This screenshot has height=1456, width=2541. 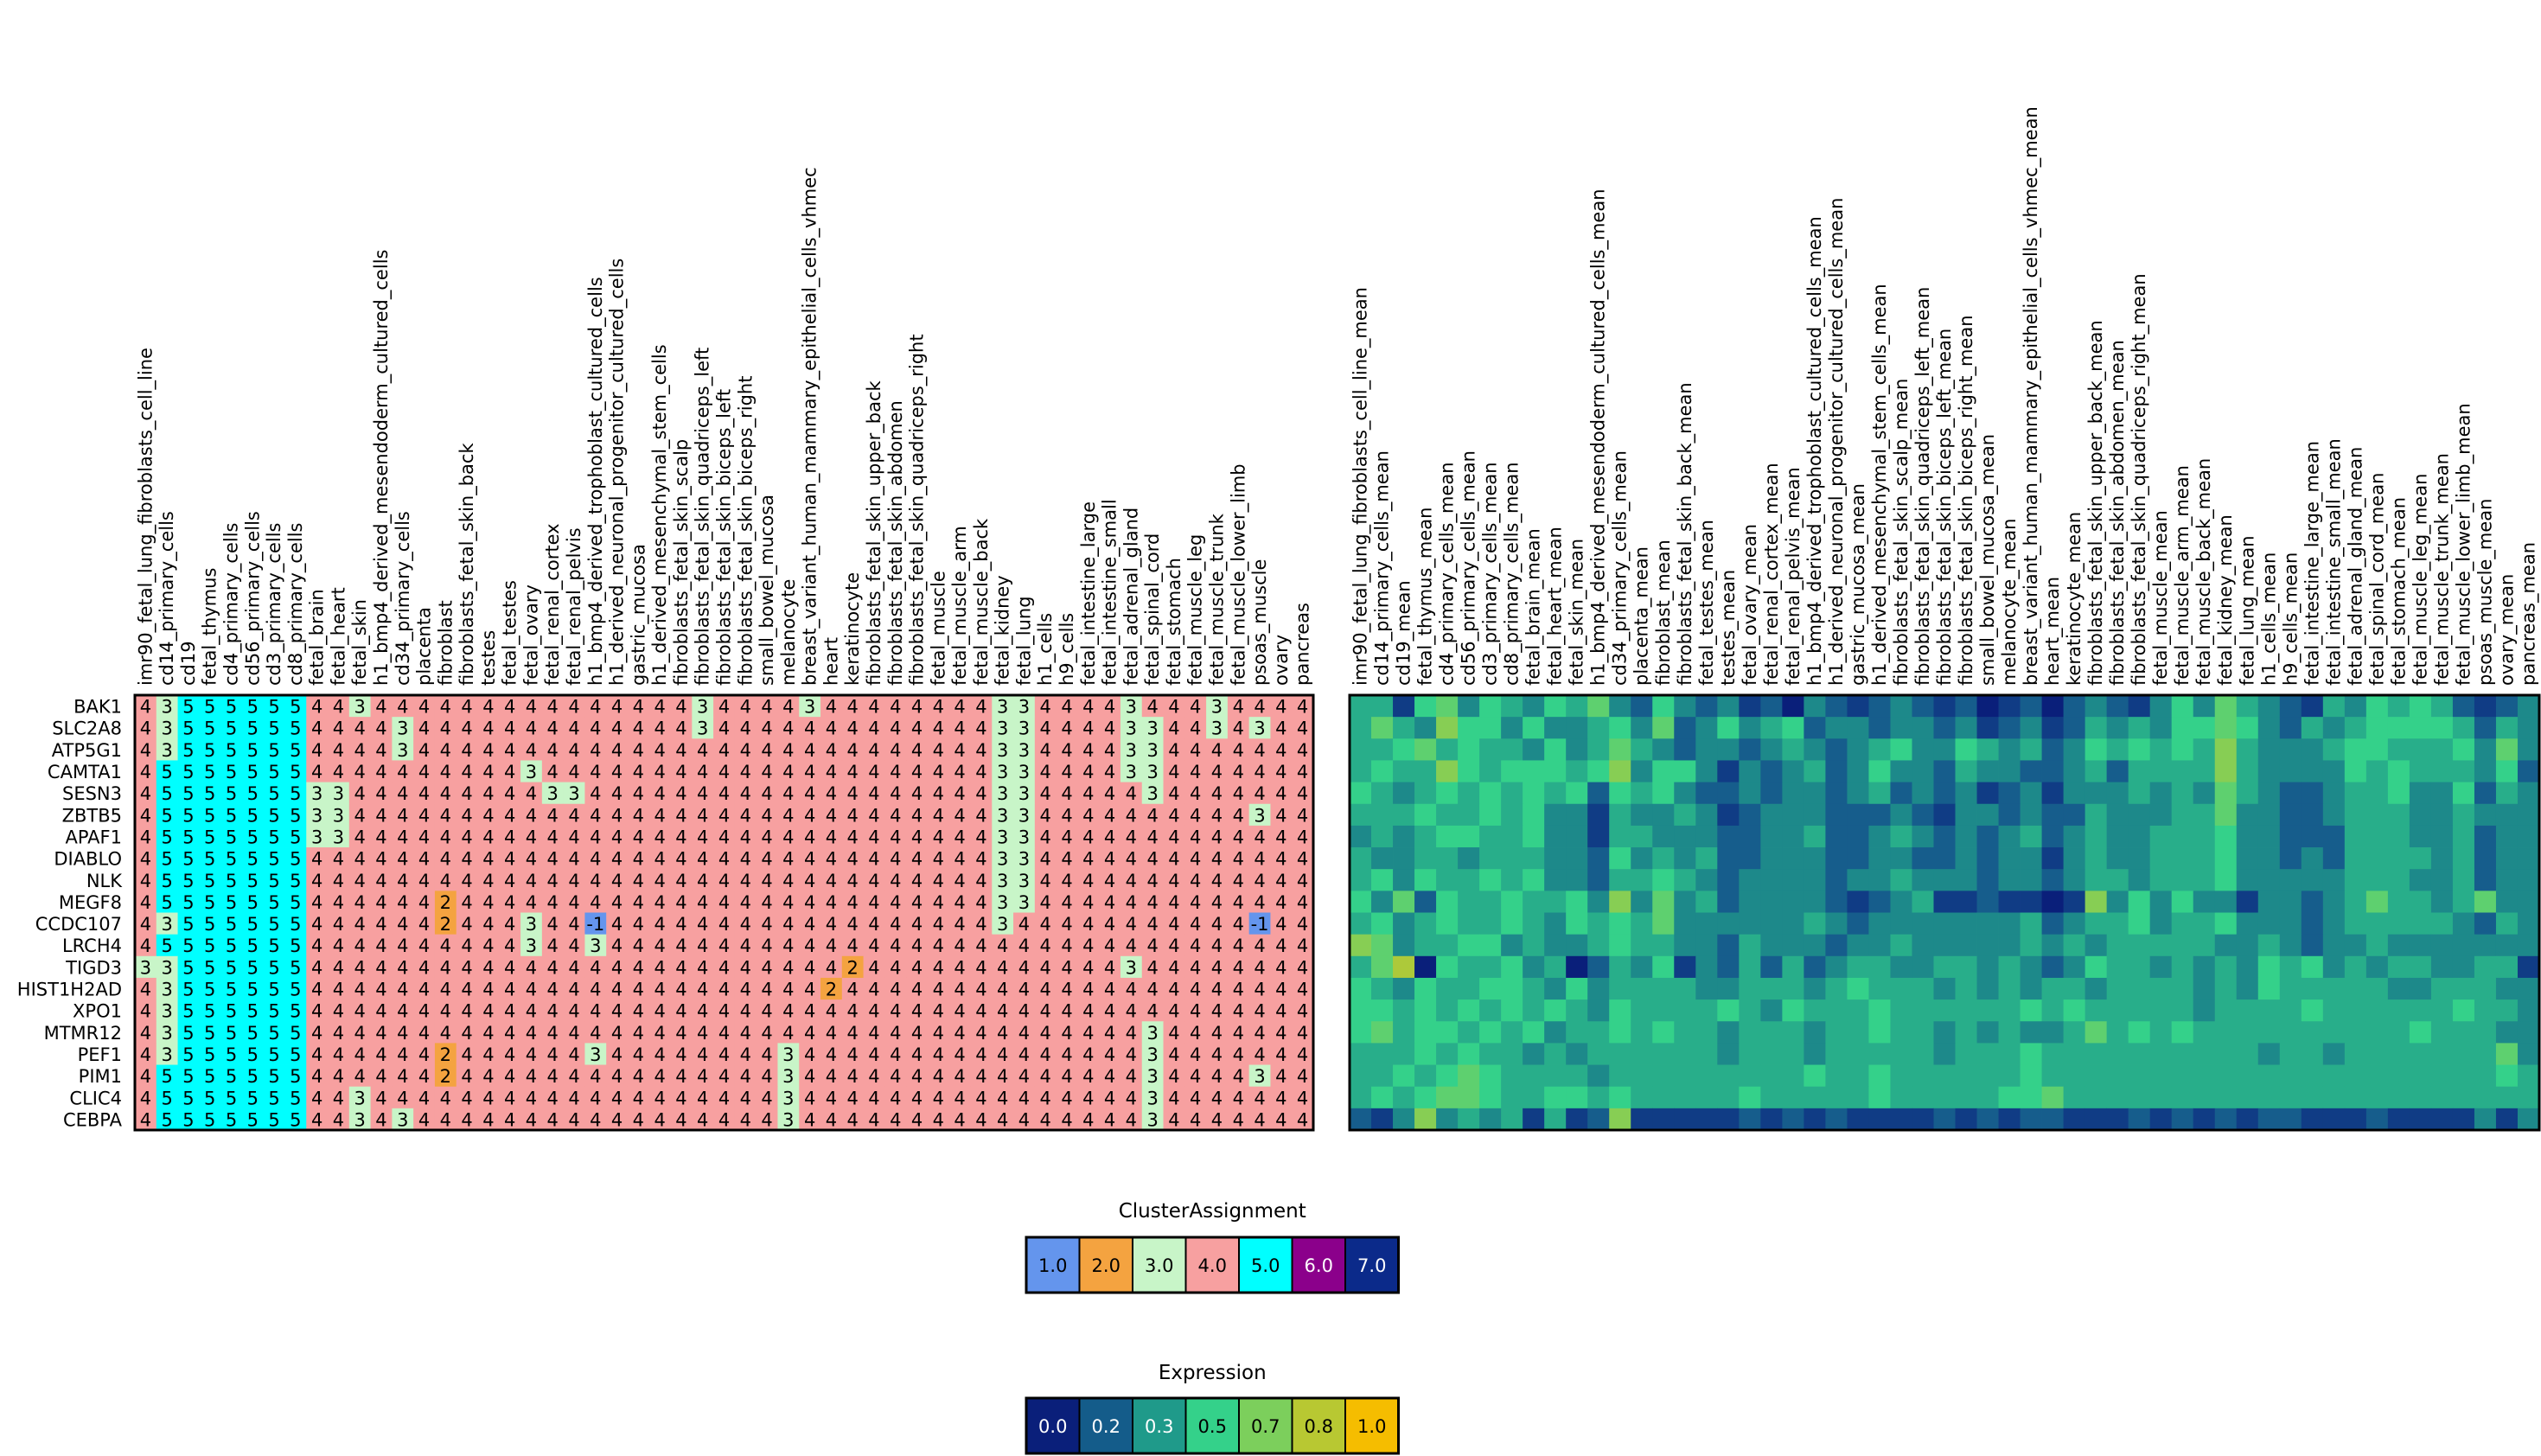 What do you see at coordinates (1901, 532) in the screenshot?
I see `column-label: fibroblasts_fetal_skin_scalp_mean` at bounding box center [1901, 532].